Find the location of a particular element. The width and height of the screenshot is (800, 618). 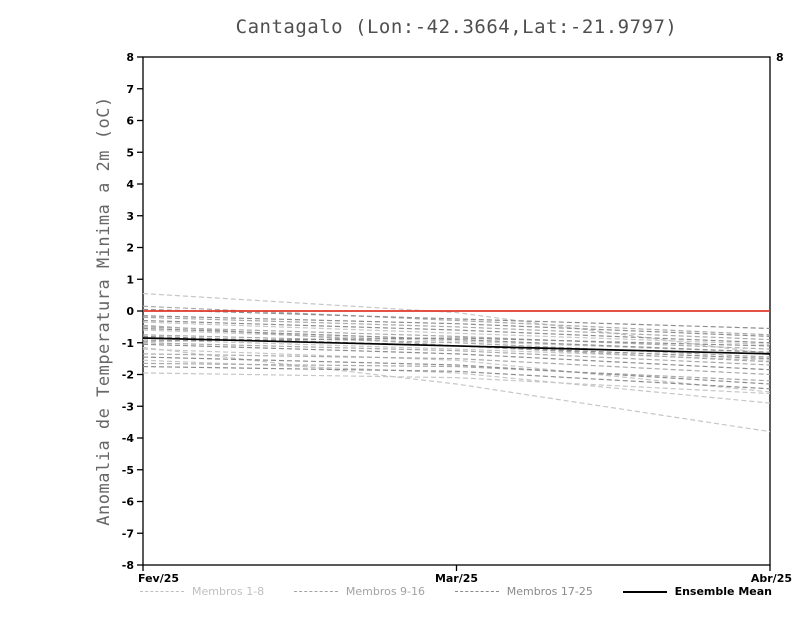

legend-label: Membros 17-25 is located at coordinates (549, 591).